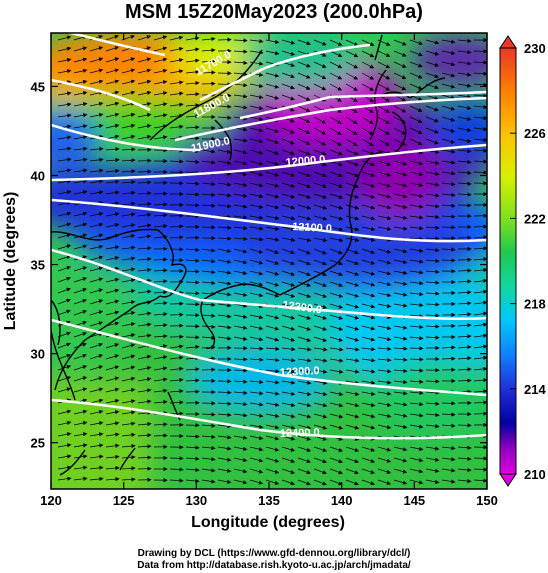 This screenshot has height=573, width=548. I want to click on contour-label-12200: 12200.0, so click(302, 307).